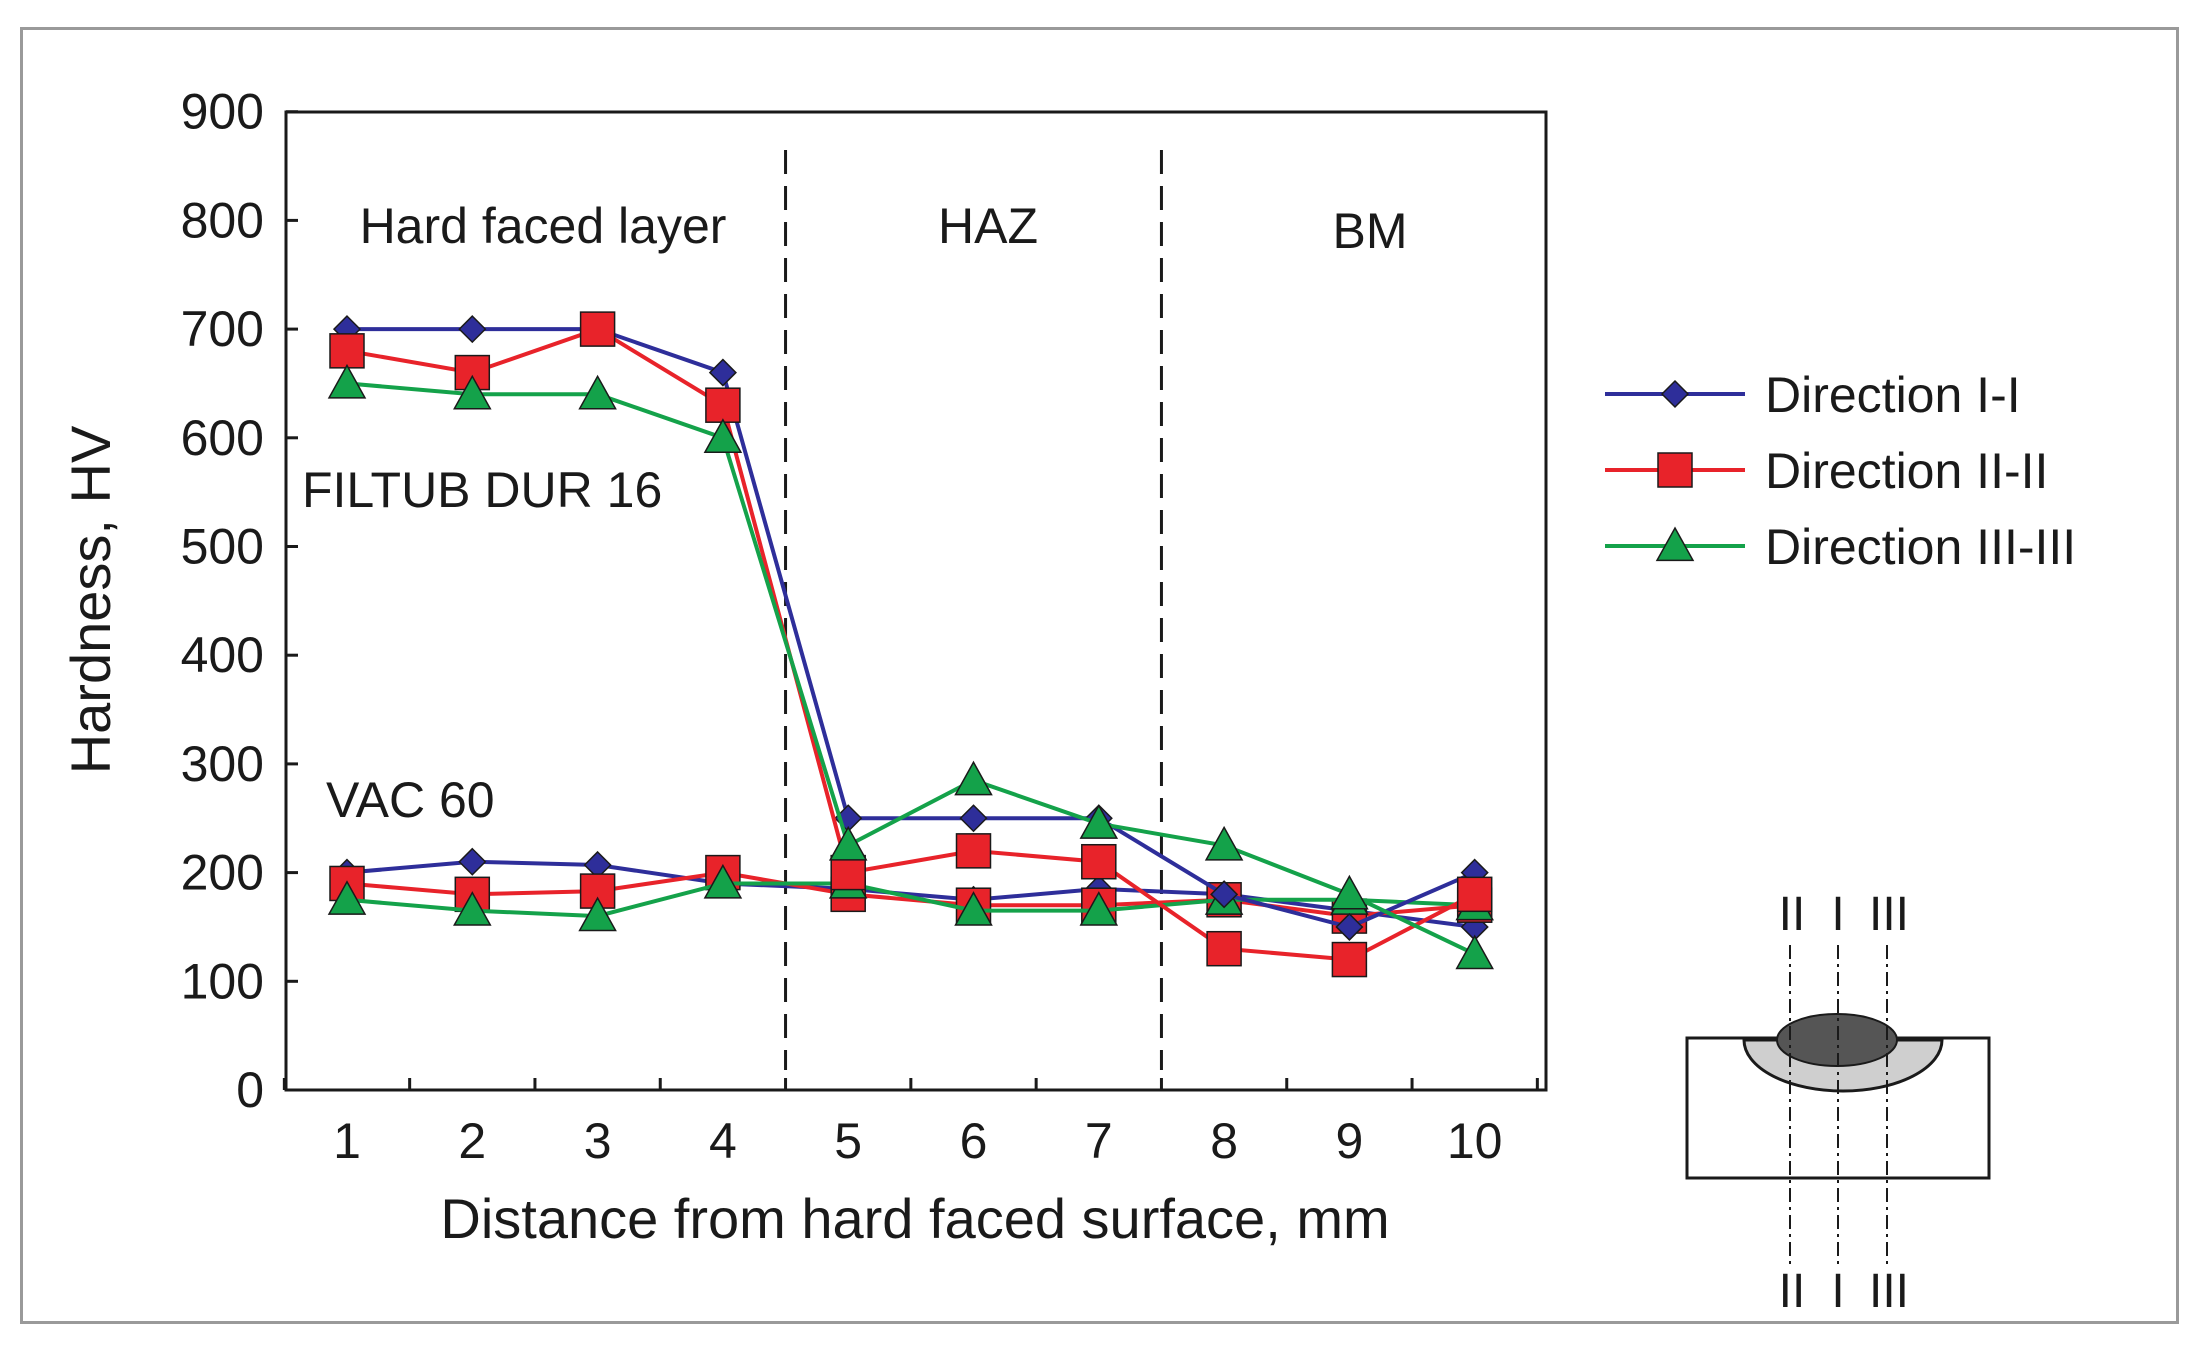 This screenshot has width=2203, height=1351. I want to click on x-axis-title: Distance from hard faced surface, mm, so click(914, 1218).